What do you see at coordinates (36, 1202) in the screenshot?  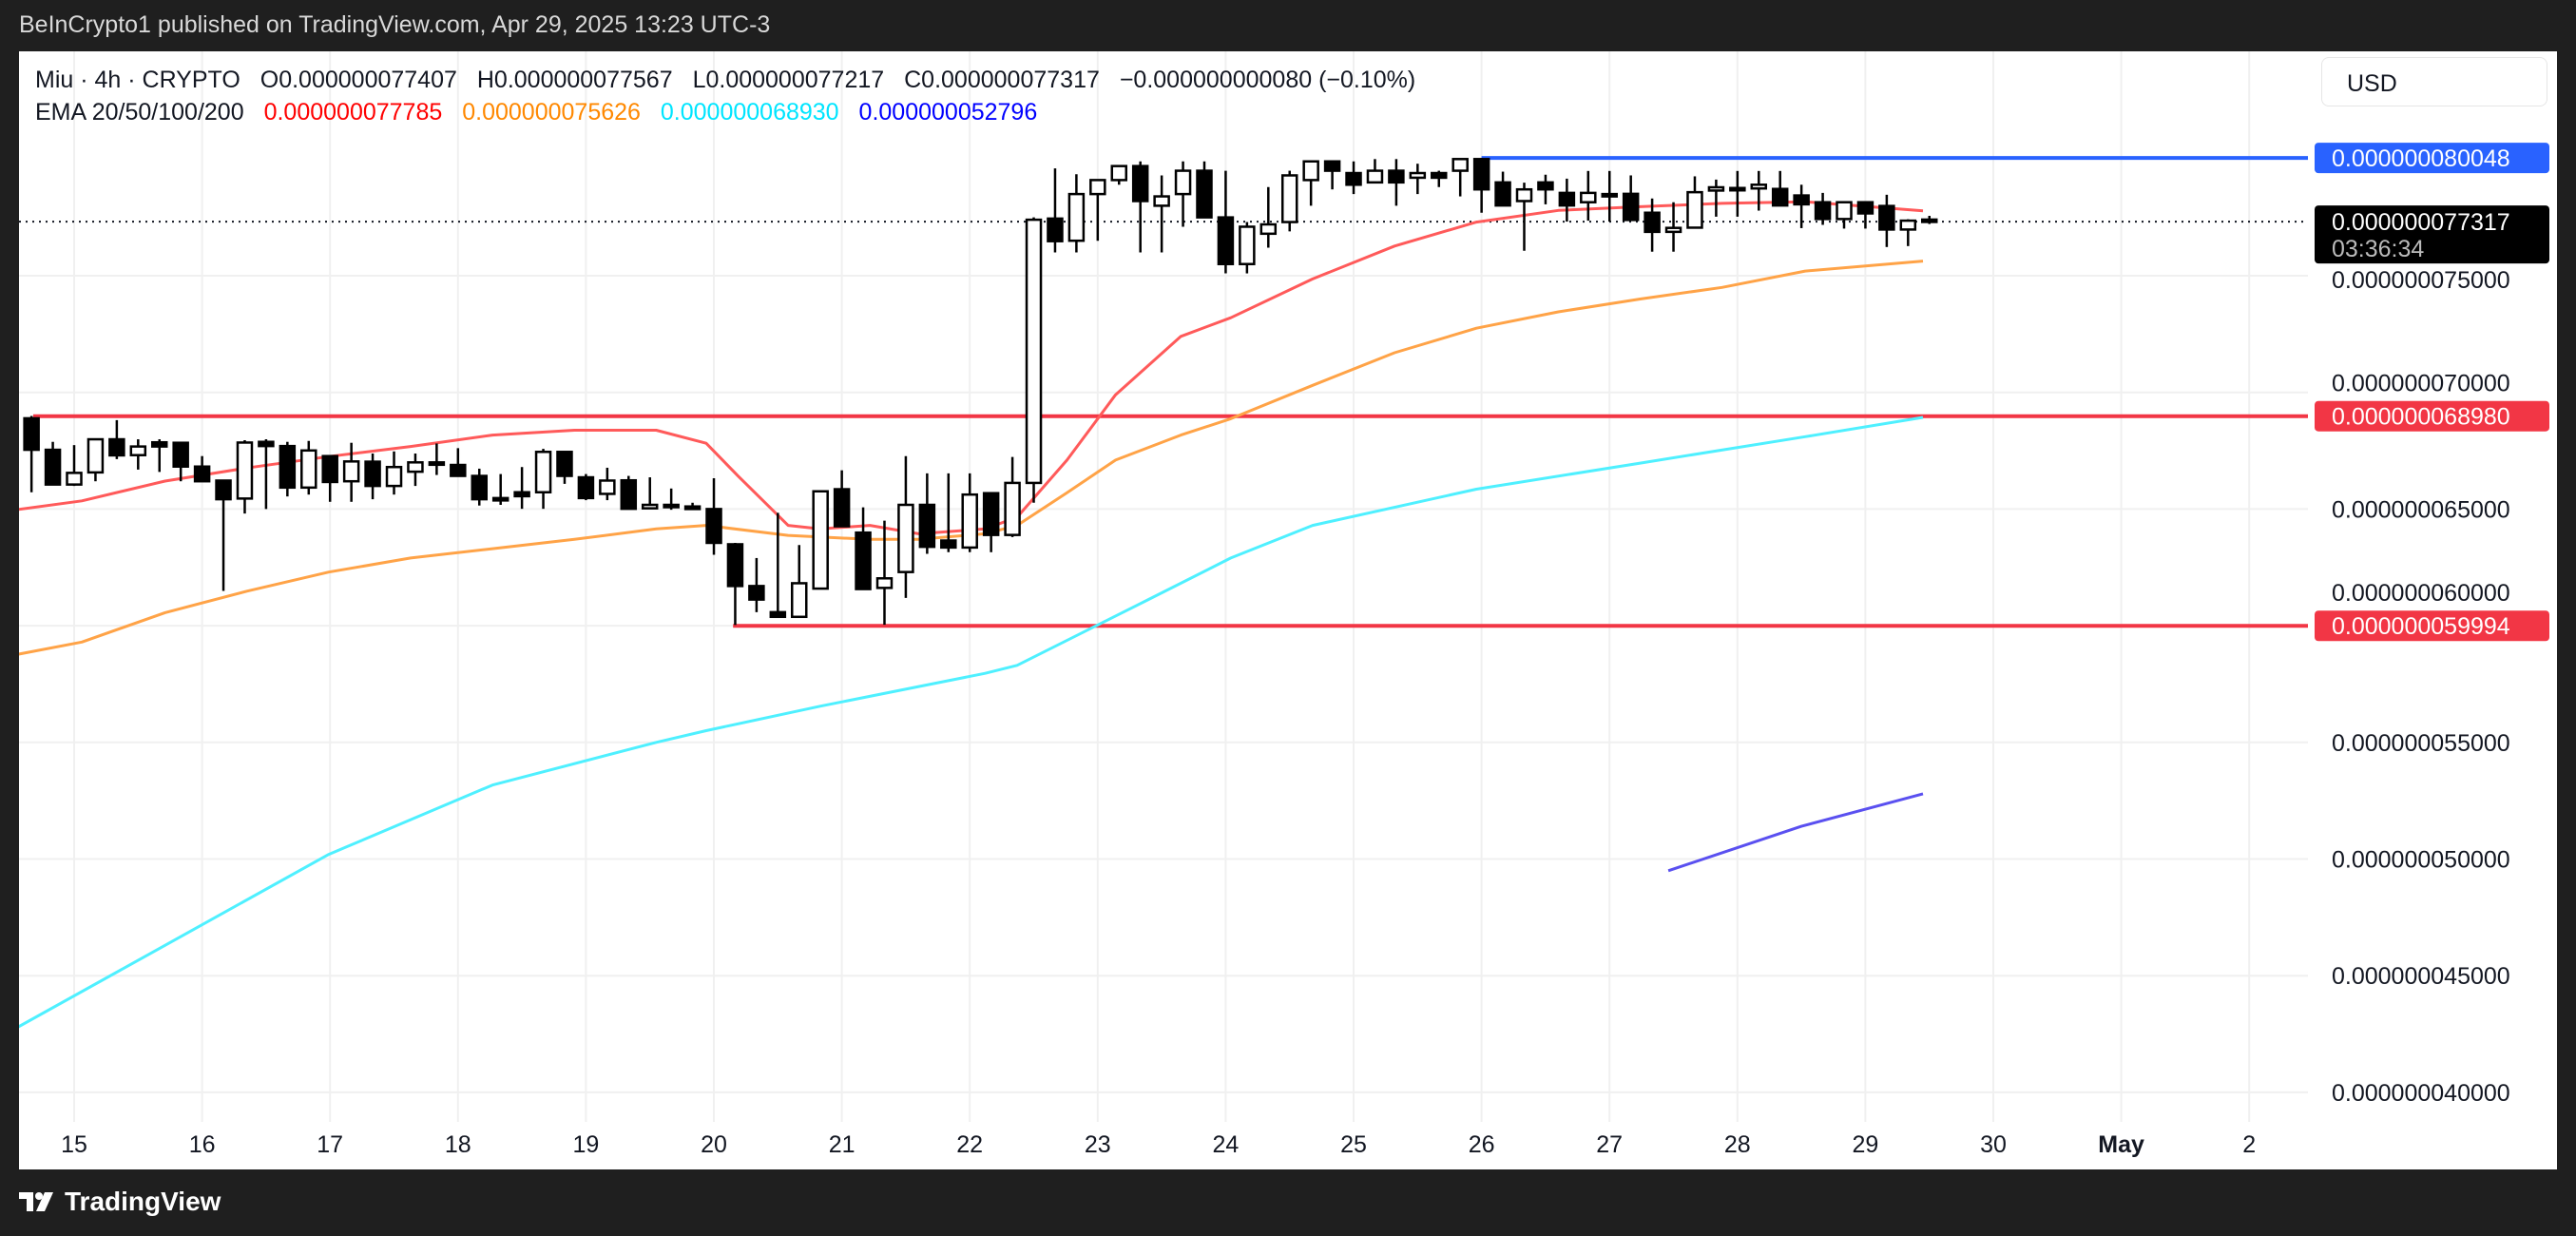 I see `tradingview-logo-icon` at bounding box center [36, 1202].